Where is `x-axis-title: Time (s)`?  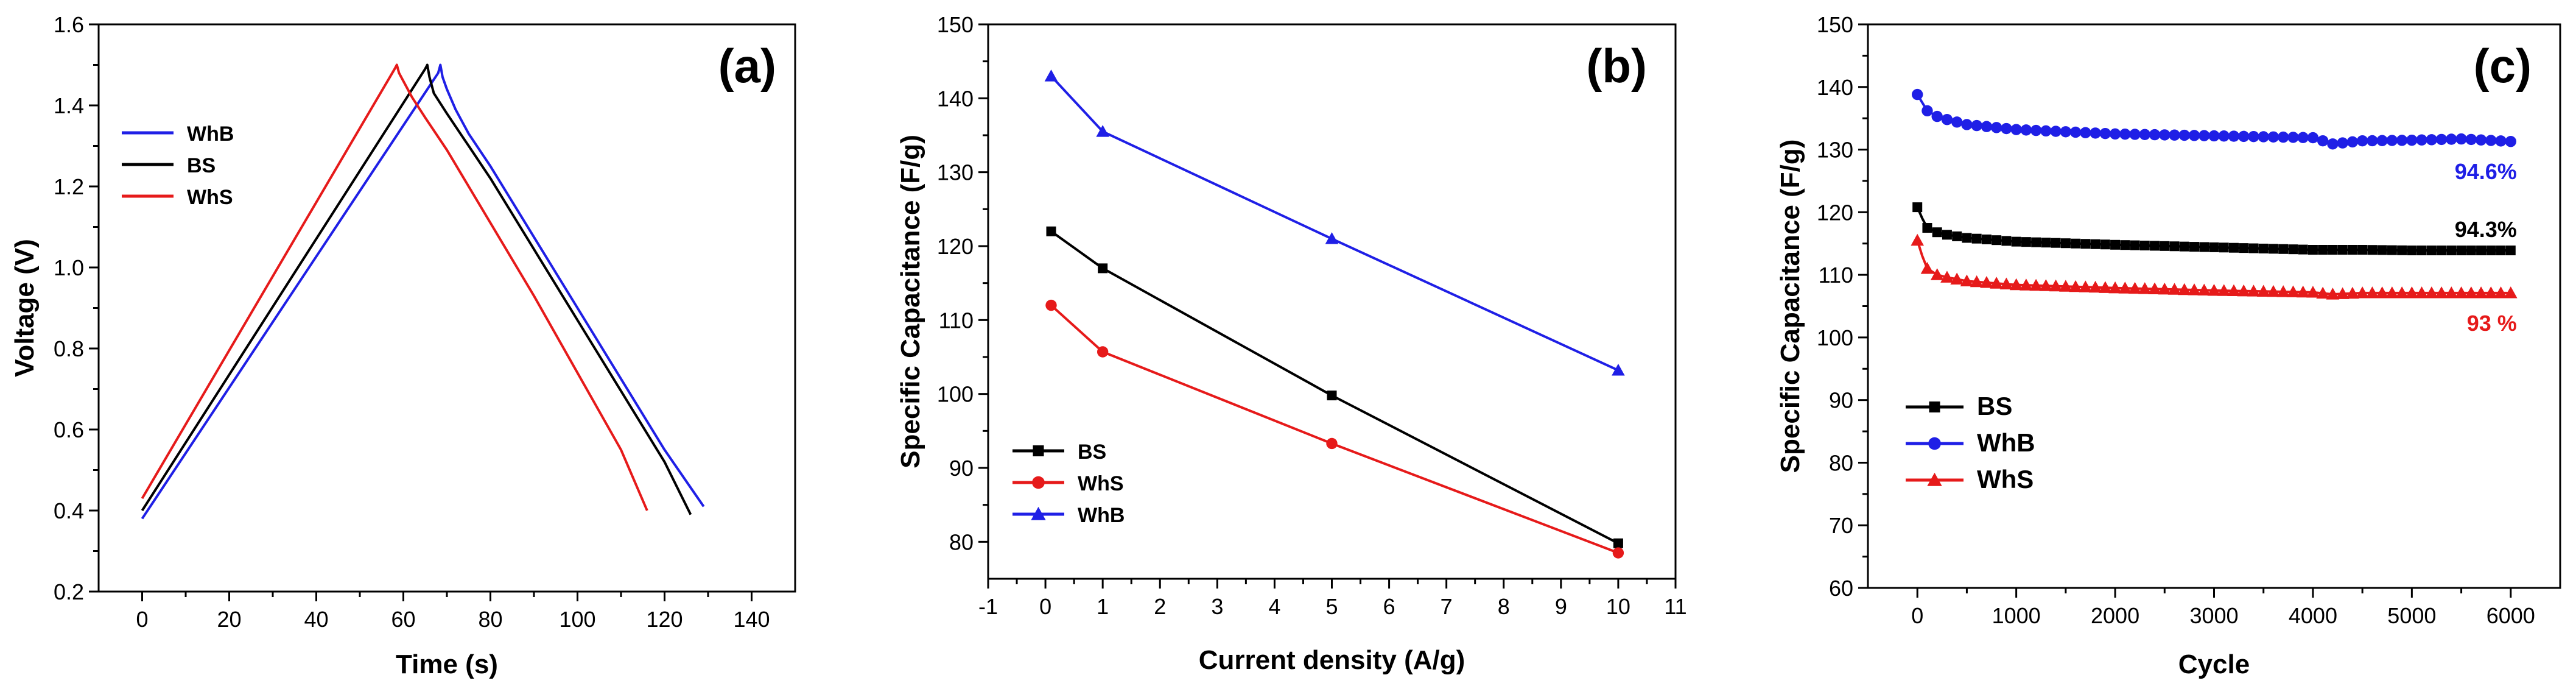
x-axis-title: Time (s) is located at coordinates (447, 664).